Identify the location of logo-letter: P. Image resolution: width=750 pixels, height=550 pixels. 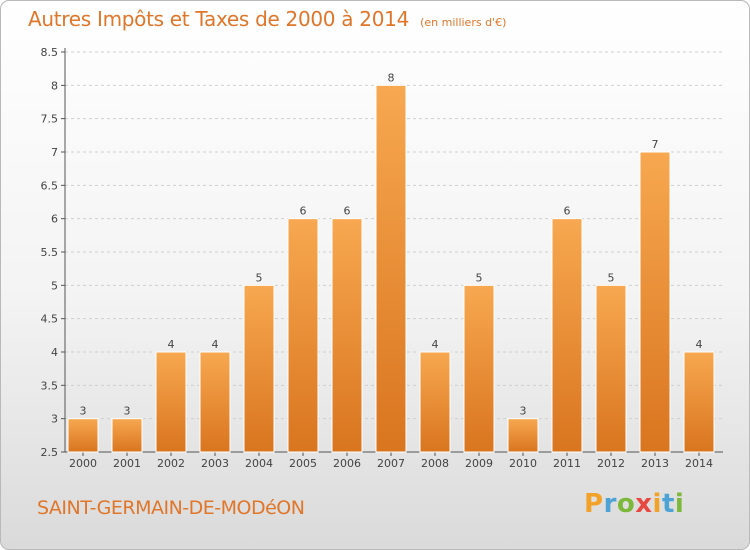
(594, 504).